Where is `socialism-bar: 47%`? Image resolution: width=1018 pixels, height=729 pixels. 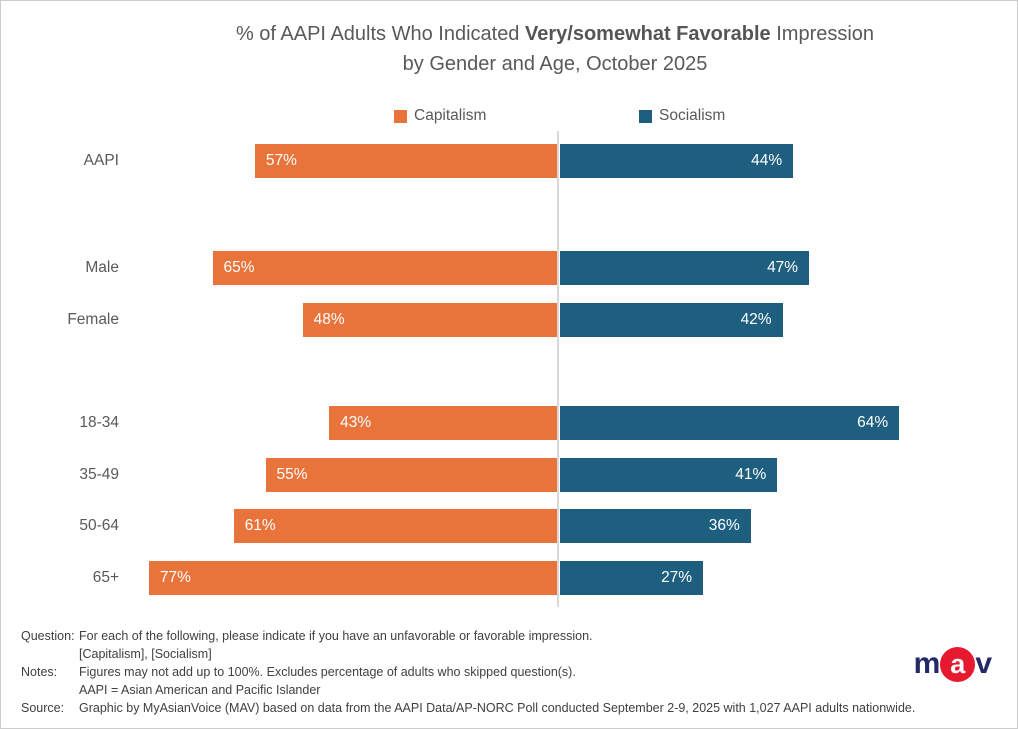 socialism-bar: 47% is located at coordinates (685, 268).